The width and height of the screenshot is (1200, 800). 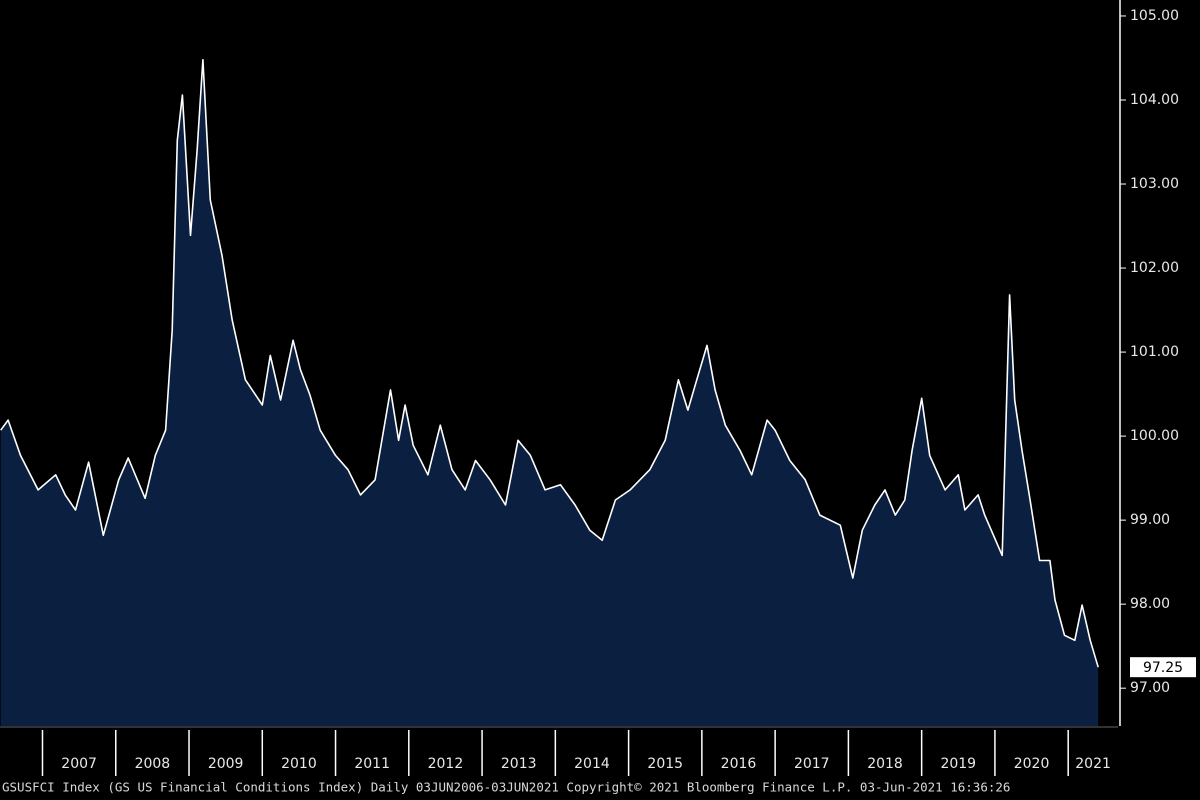 I want to click on x-tick-label: 2011, so click(x=372, y=764).